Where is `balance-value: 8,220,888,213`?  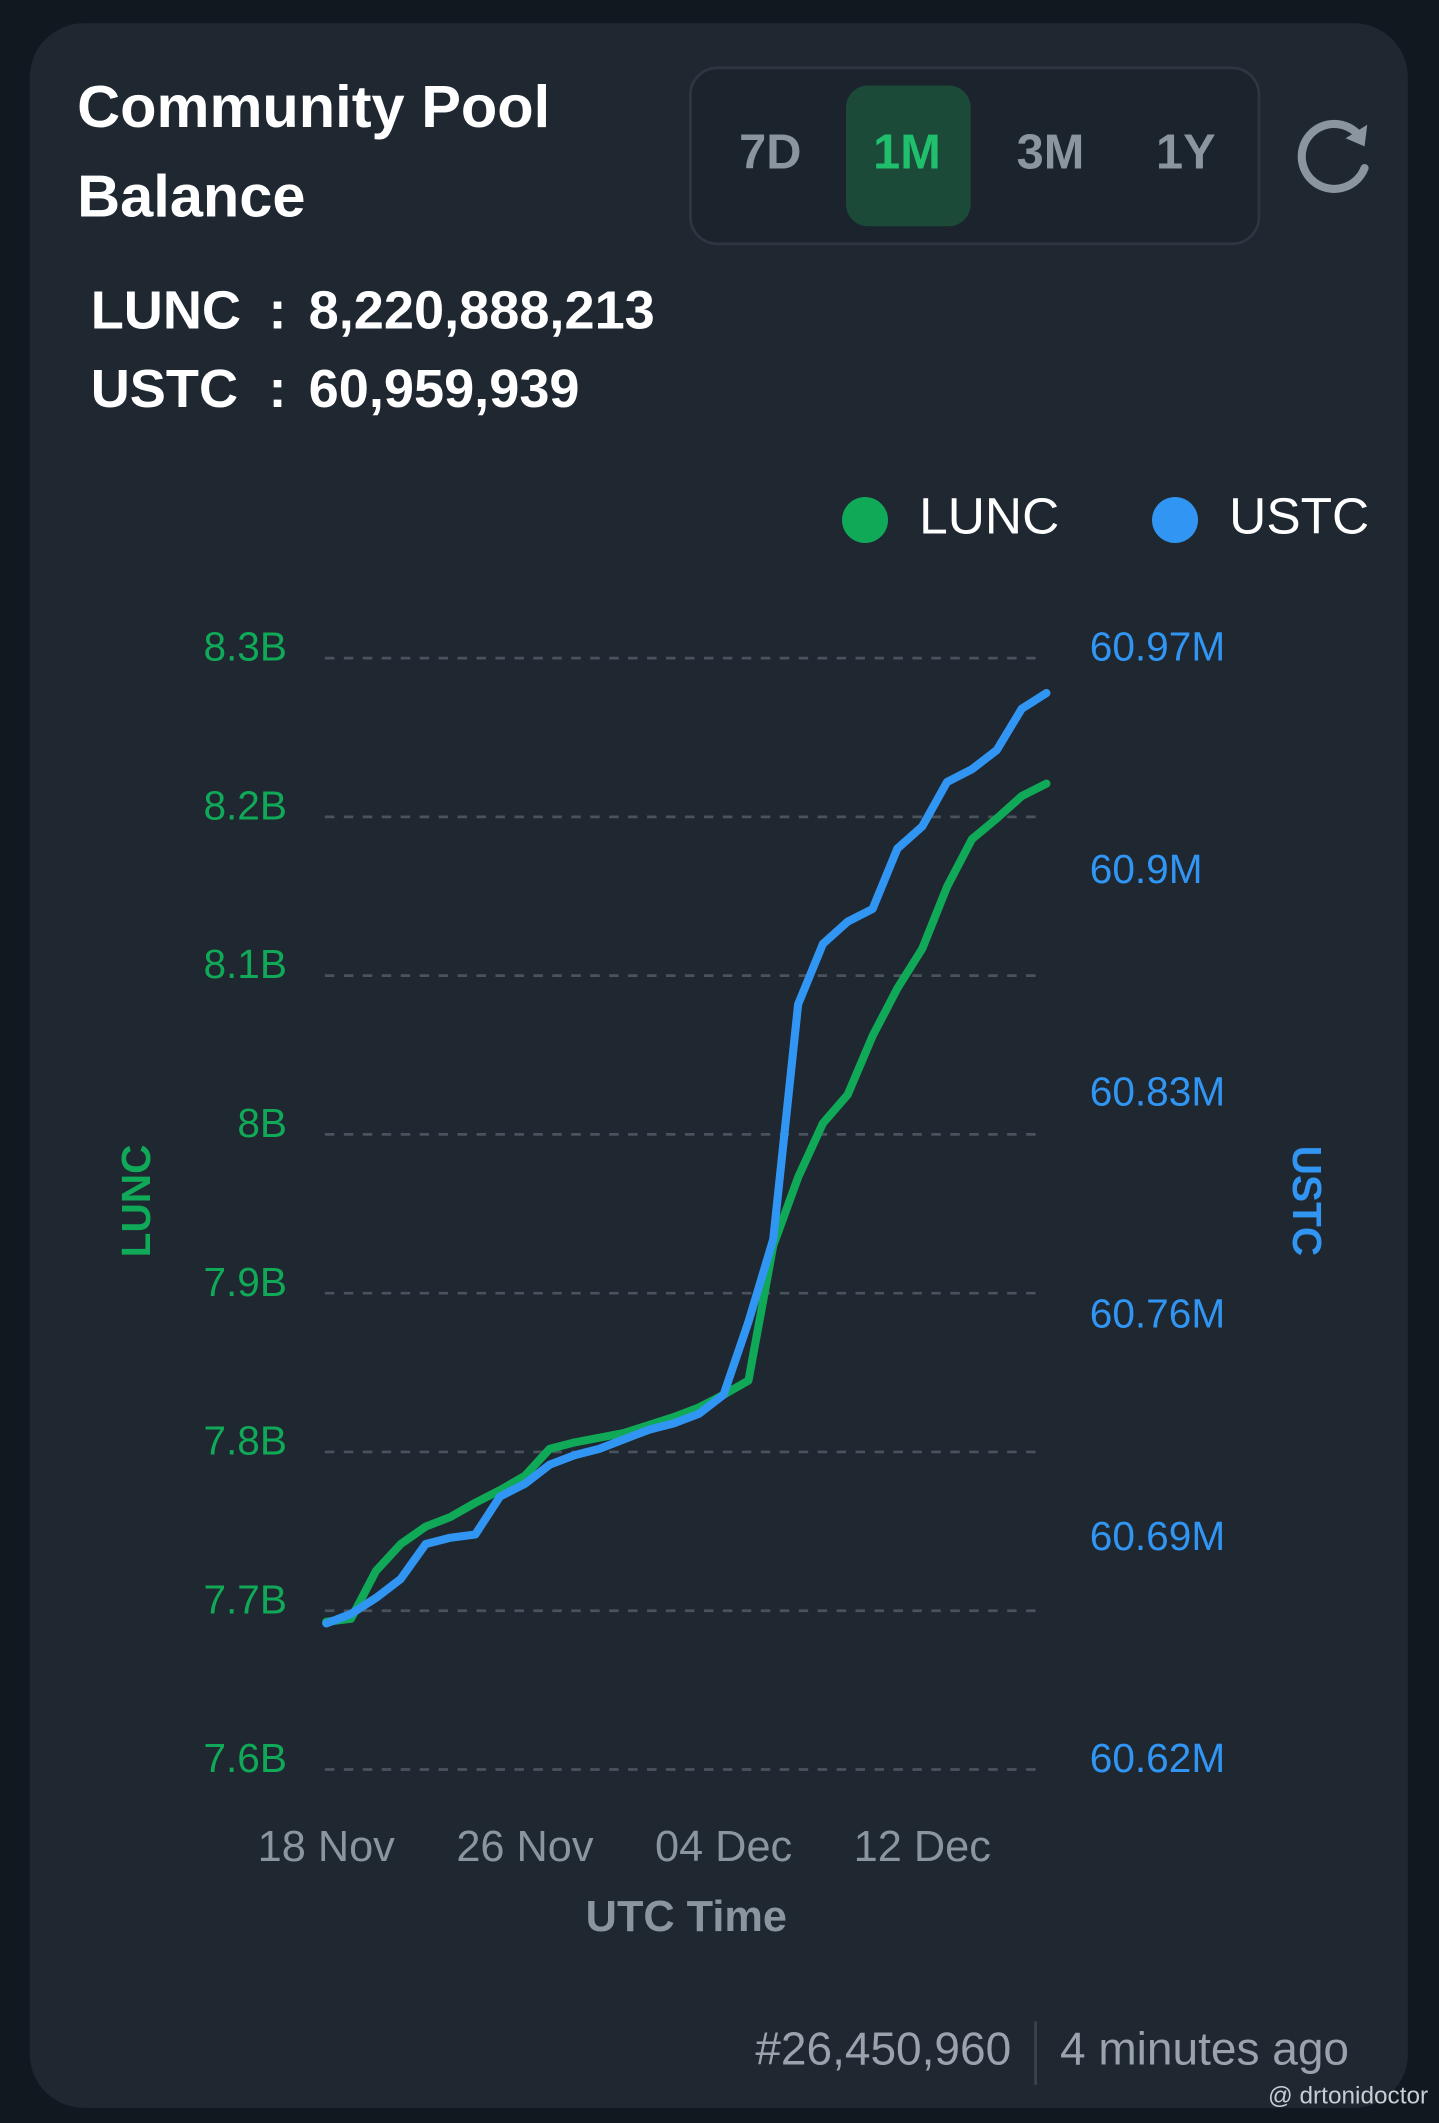 balance-value: 8,220,888,213 is located at coordinates (482, 311).